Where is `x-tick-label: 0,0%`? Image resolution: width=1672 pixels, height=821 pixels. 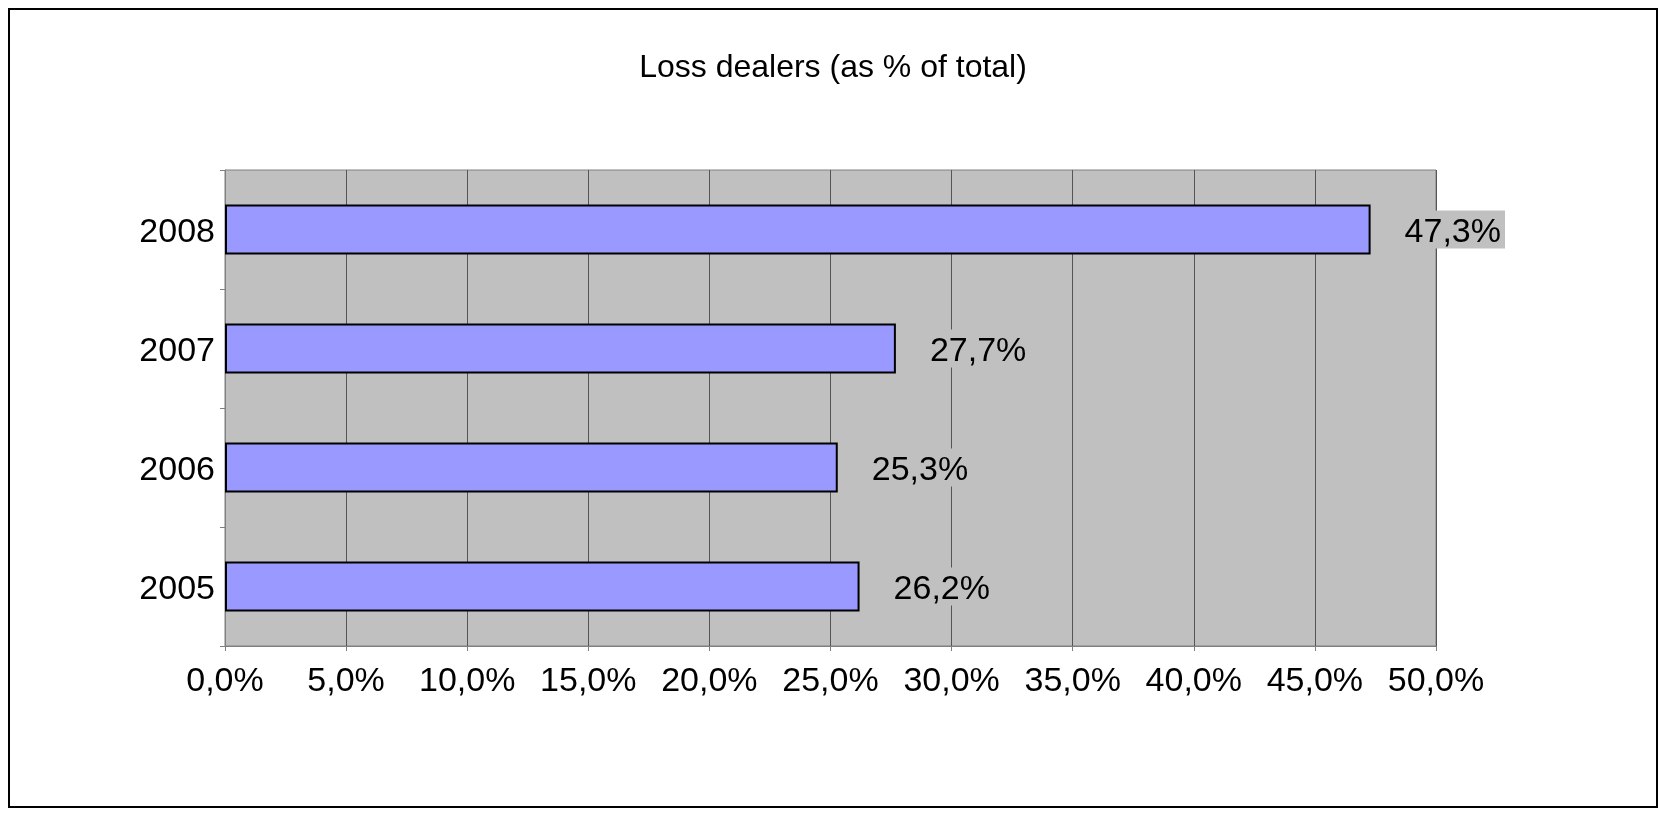
x-tick-label: 0,0% is located at coordinates (225, 679).